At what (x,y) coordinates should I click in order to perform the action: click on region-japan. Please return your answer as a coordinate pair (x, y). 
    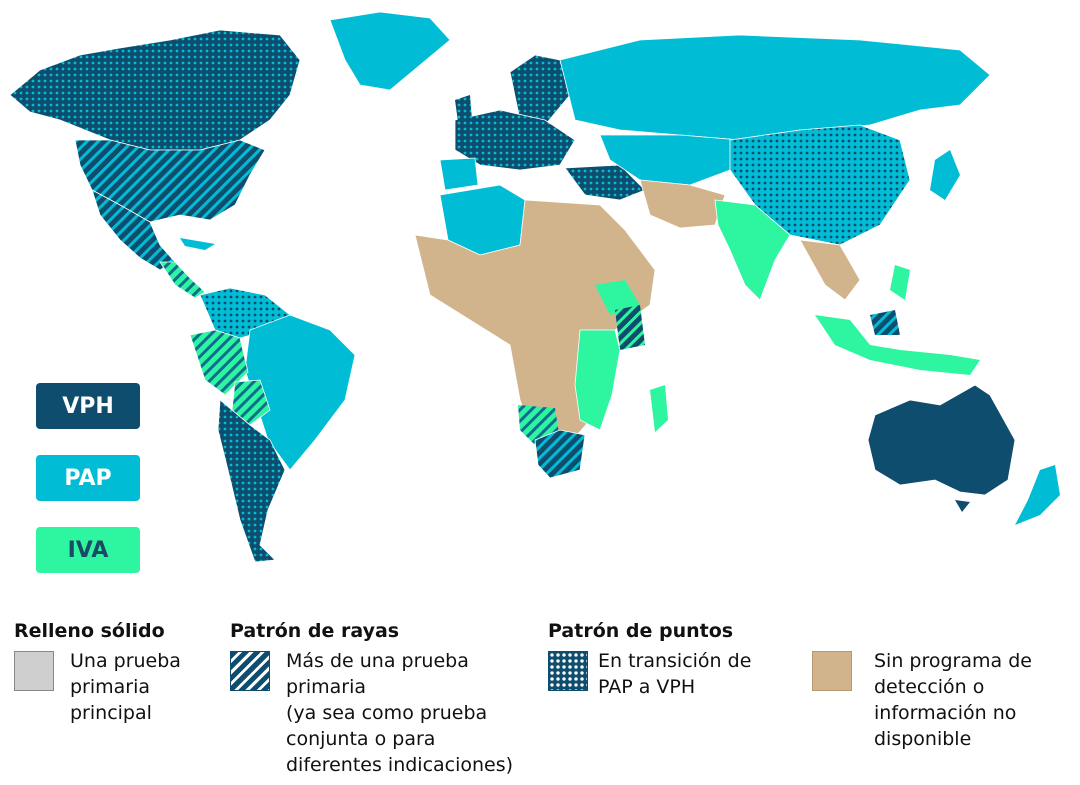
    Looking at the image, I should click on (945, 175).